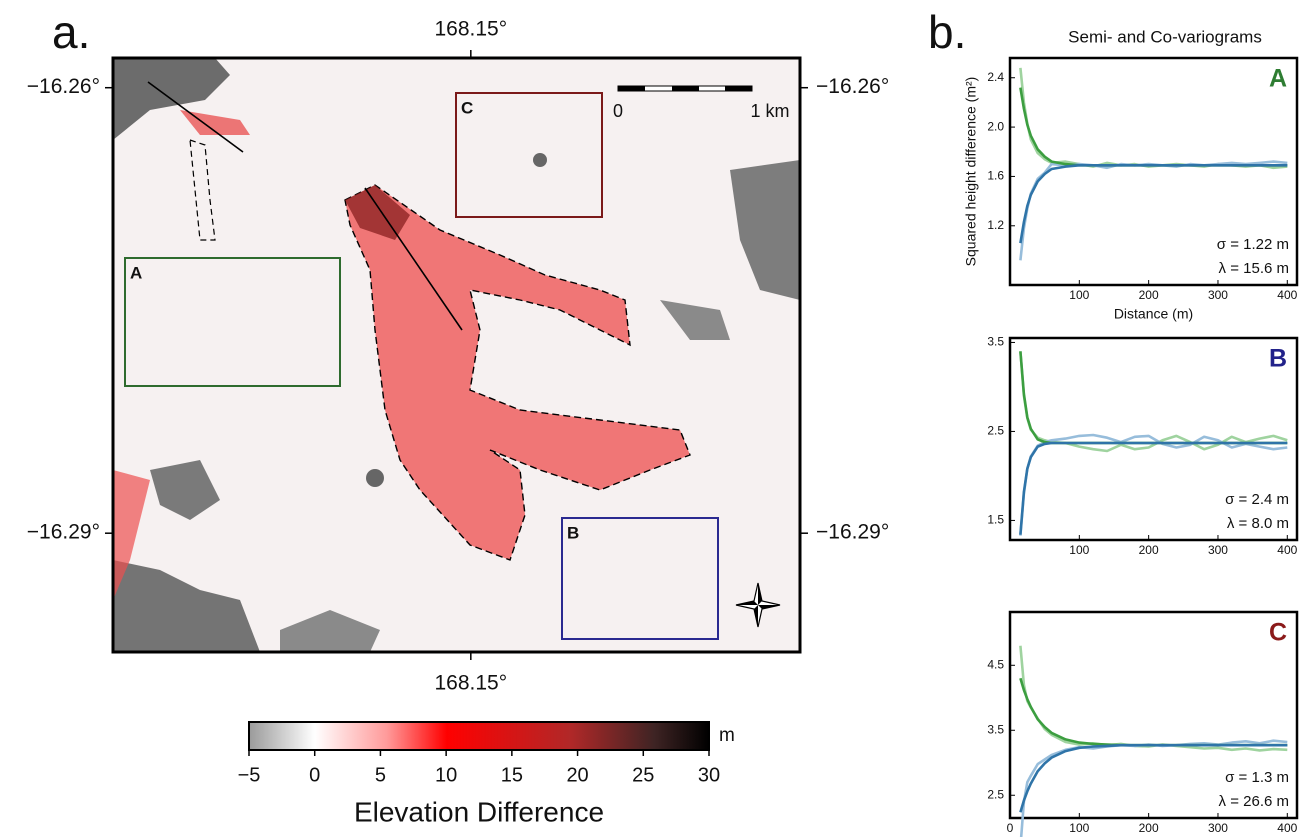  Describe the element at coordinates (71, 32) in the screenshot. I see `panel-label: a.` at that location.